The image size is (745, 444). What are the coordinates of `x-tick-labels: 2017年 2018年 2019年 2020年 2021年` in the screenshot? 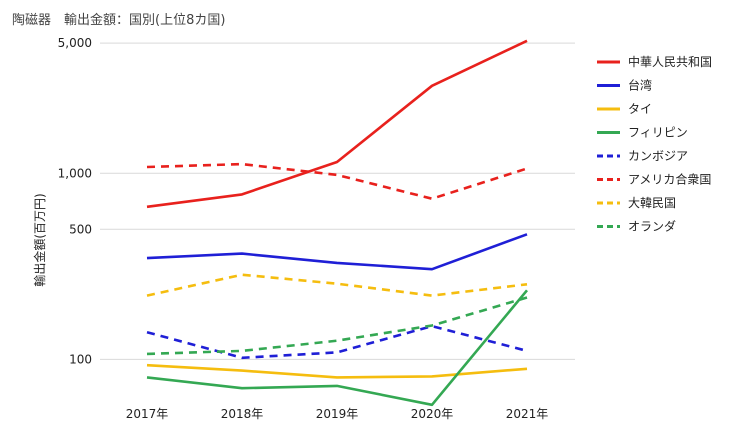 It's located at (337, 414).